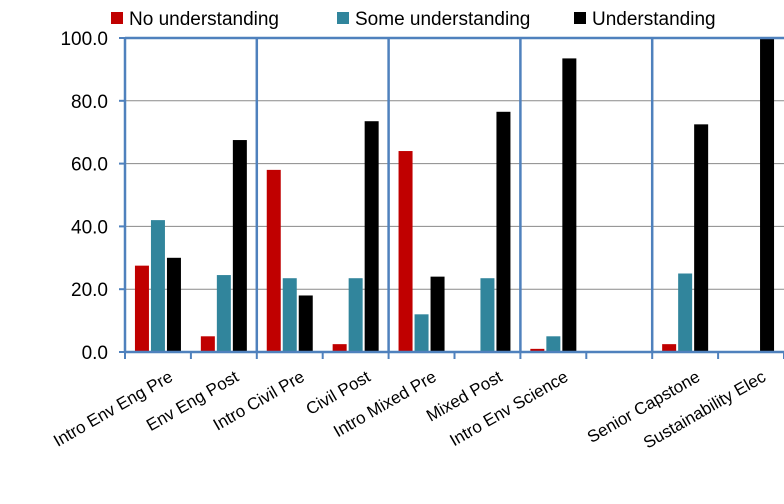 The image size is (784, 504). What do you see at coordinates (508, 408) in the screenshot?
I see `x-category-label: Intro Env Science` at bounding box center [508, 408].